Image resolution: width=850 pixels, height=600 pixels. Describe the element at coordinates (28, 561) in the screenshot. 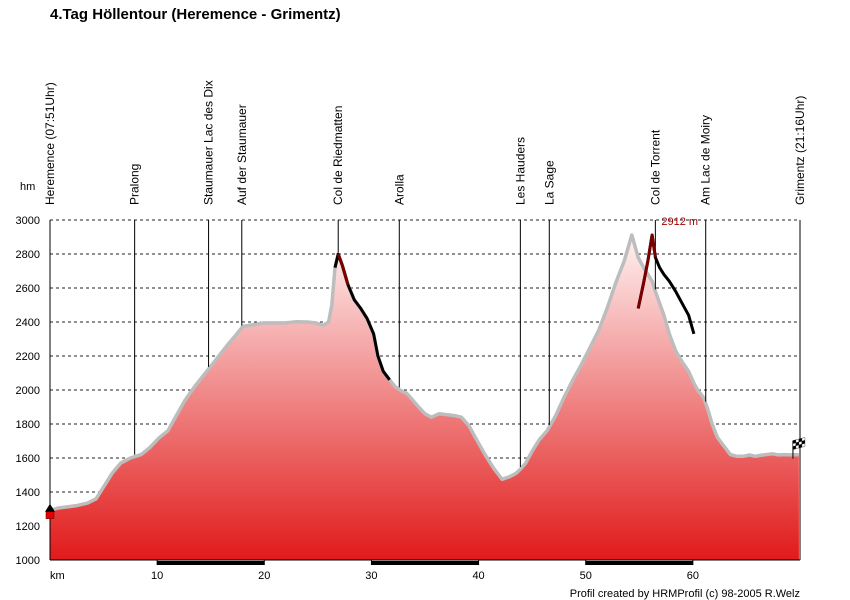

I see `y-tick-label: 1000` at that location.